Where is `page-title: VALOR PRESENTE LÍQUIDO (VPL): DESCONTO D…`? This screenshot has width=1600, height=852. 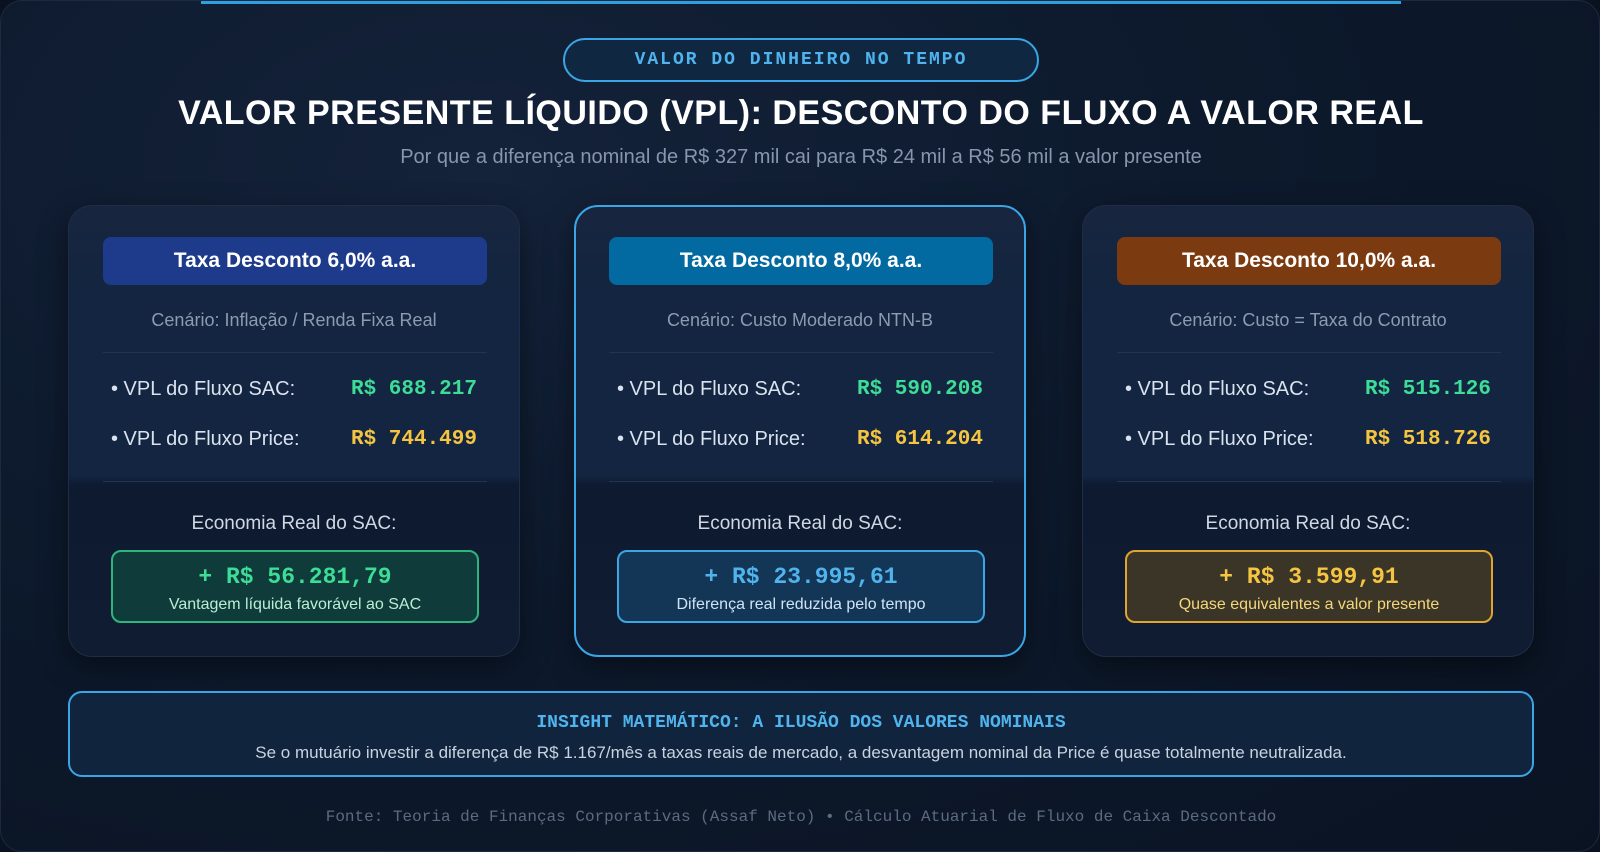 page-title: VALOR PRESENTE LÍQUIDO (VPL): DESCONTO D… is located at coordinates (801, 113).